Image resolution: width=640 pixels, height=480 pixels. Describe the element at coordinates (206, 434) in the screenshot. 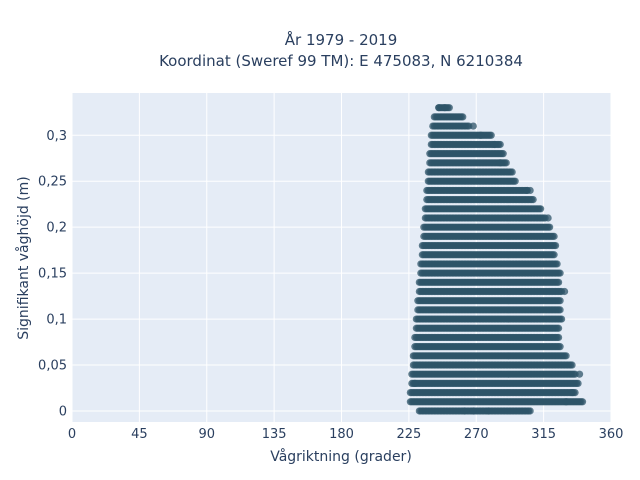

I see `x-tick-label: 90` at that location.